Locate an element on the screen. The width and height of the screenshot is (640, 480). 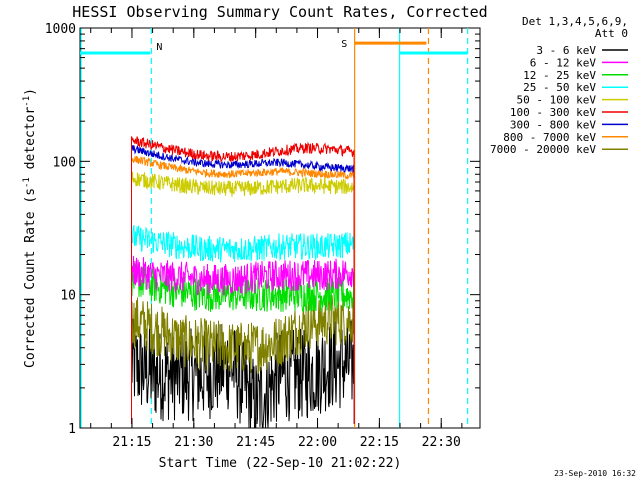
state-bar-label: S is located at coordinates (344, 44).